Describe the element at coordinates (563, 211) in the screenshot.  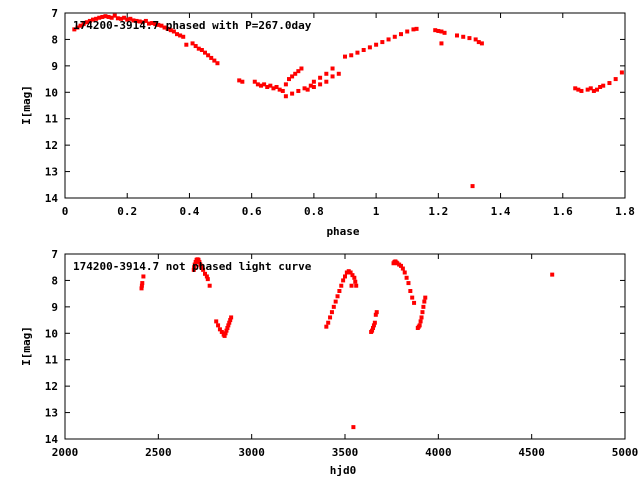
I see `x-tick-label: 1.6` at that location.